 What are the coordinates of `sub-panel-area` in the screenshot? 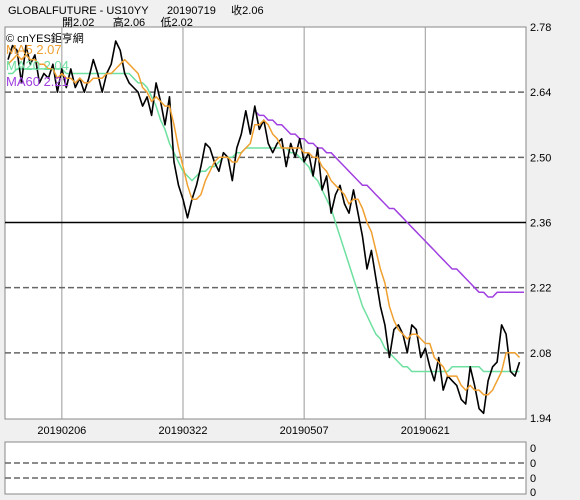 It's located at (265, 468).